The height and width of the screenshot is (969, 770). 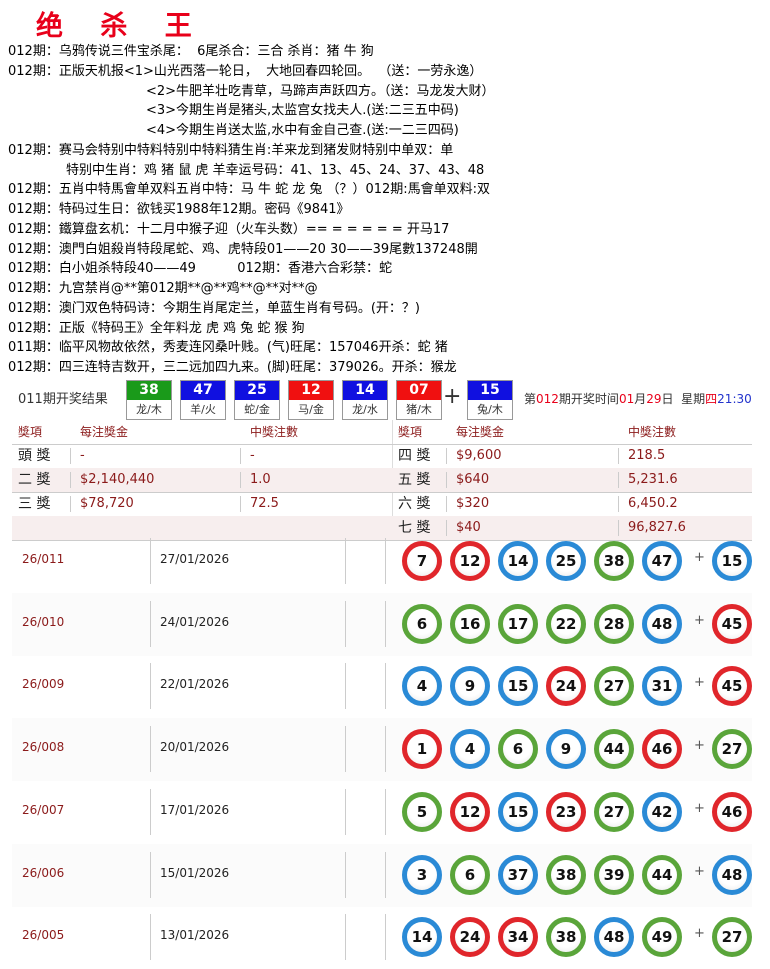 What do you see at coordinates (518, 811) in the screenshot?
I see `number-ball: 15` at bounding box center [518, 811].